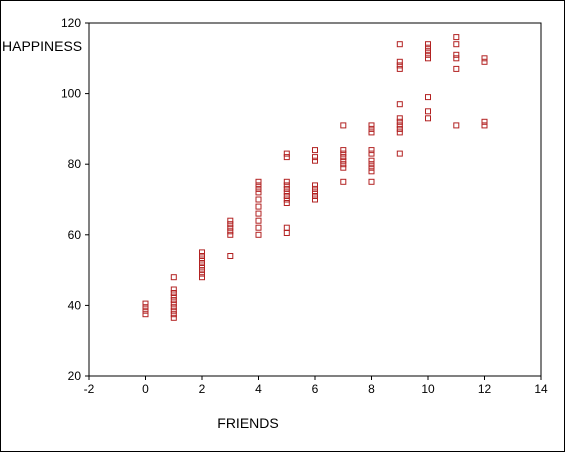 The width and height of the screenshot is (565, 452). What do you see at coordinates (75, 235) in the screenshot?
I see `y-tick-label: 60` at bounding box center [75, 235].